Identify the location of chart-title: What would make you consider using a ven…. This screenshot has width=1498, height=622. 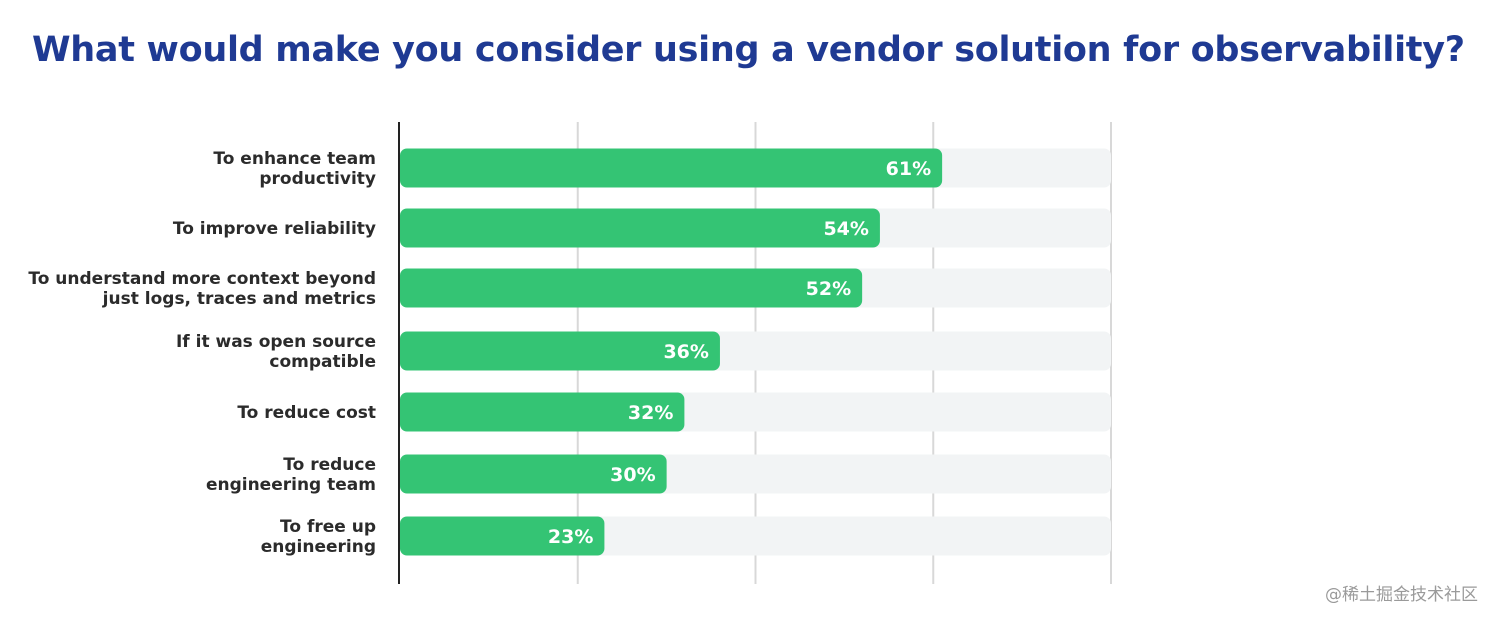
(748, 50).